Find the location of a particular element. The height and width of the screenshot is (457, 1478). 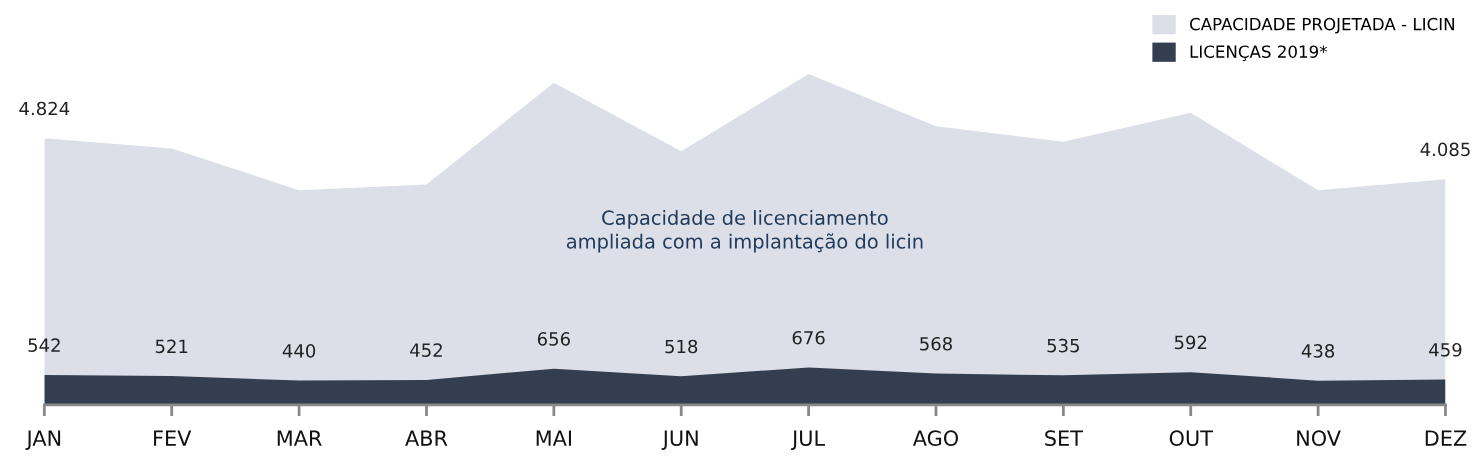

x-tick-label: AGO is located at coordinates (935, 438).